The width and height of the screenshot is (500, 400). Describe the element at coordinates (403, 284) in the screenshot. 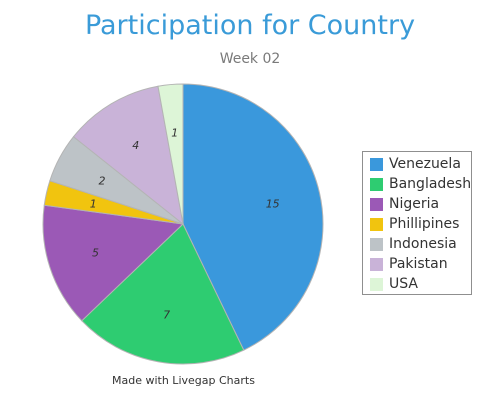

I see `legend-label: USA` at that location.